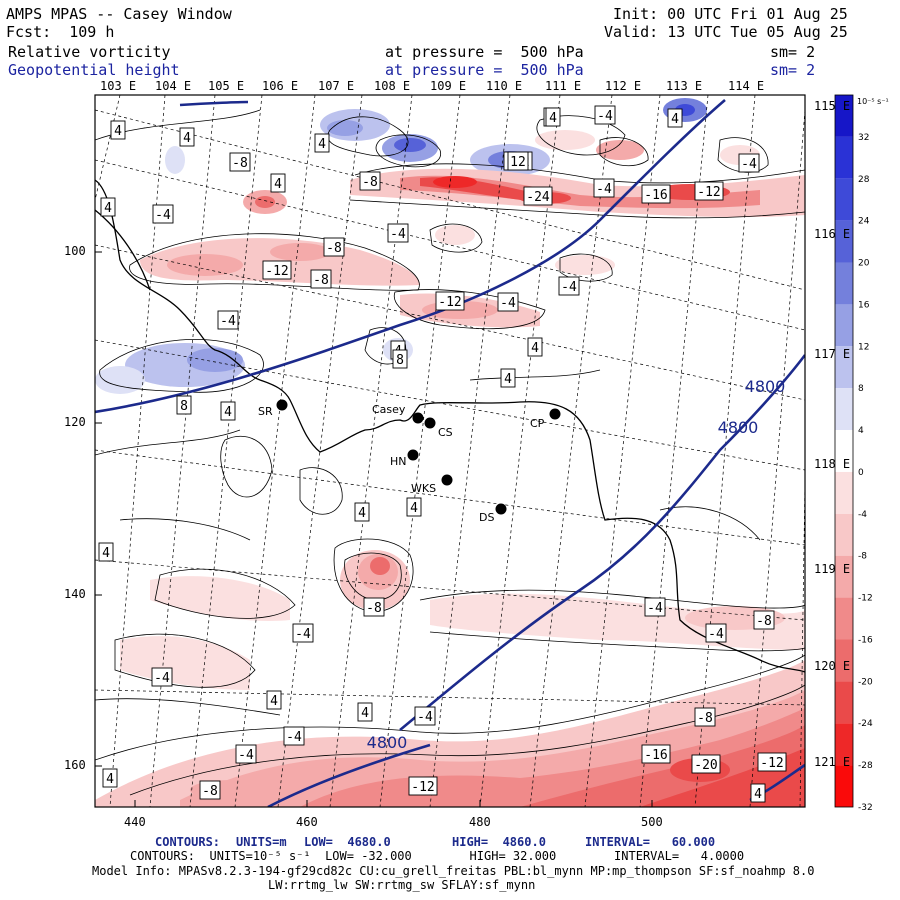 This screenshot has width=900, height=900. Describe the element at coordinates (865, 682) in the screenshot. I see `colorbar-tick-label: -20` at that location.